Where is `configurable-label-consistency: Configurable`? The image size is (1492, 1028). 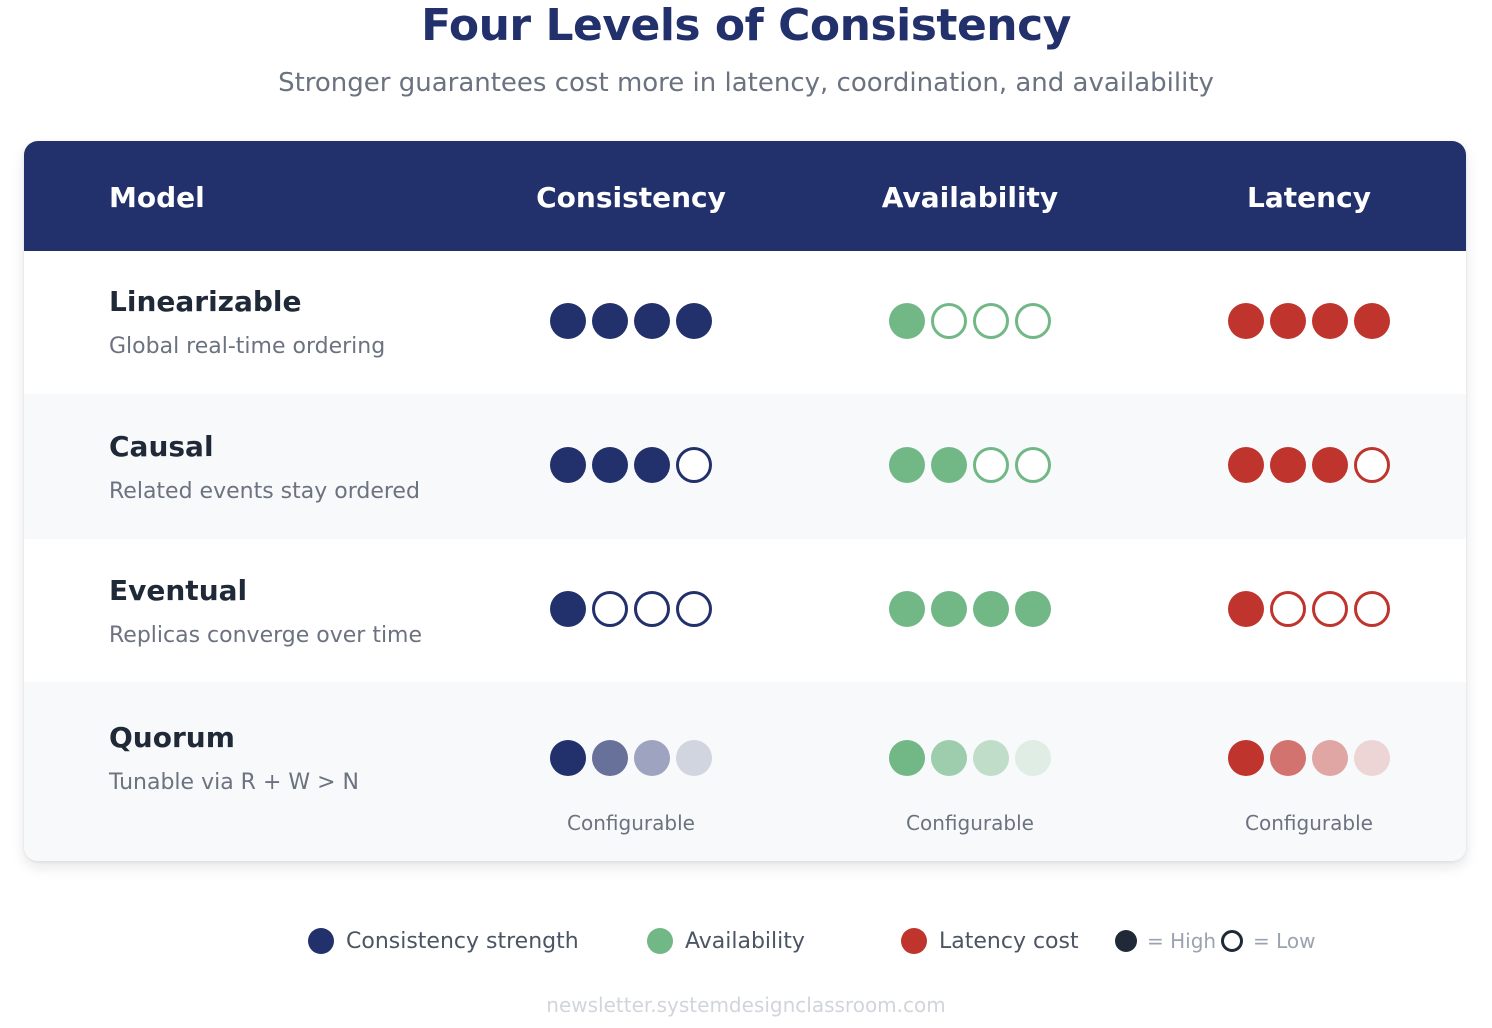 configurable-label-consistency: Configurable is located at coordinates (631, 823).